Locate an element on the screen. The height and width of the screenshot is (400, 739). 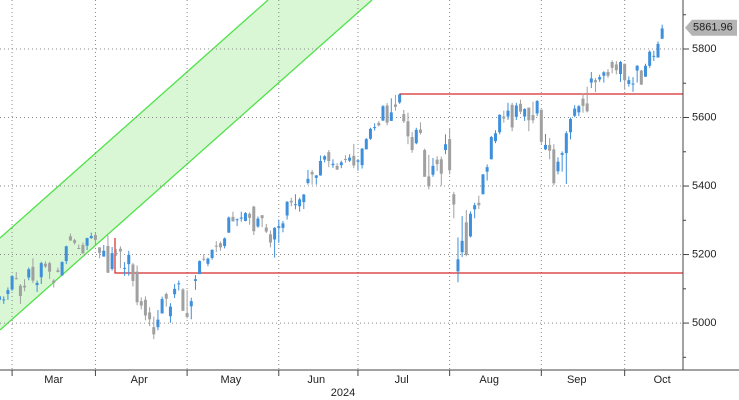
support-line is located at coordinates (398, 256).